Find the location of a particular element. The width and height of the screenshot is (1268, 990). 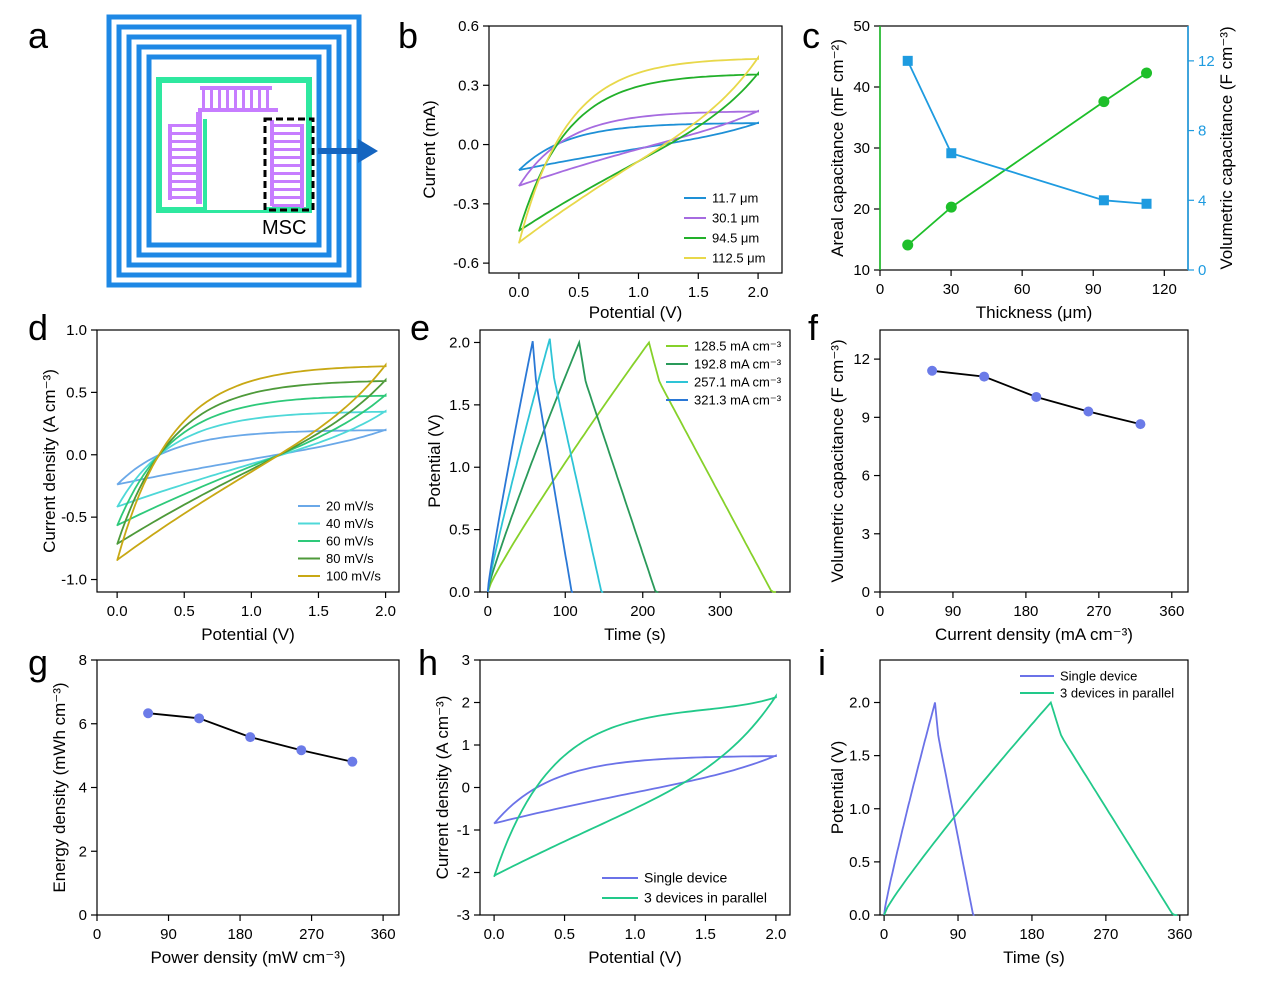

y-tick-label: 3 is located at coordinates (866, 534).